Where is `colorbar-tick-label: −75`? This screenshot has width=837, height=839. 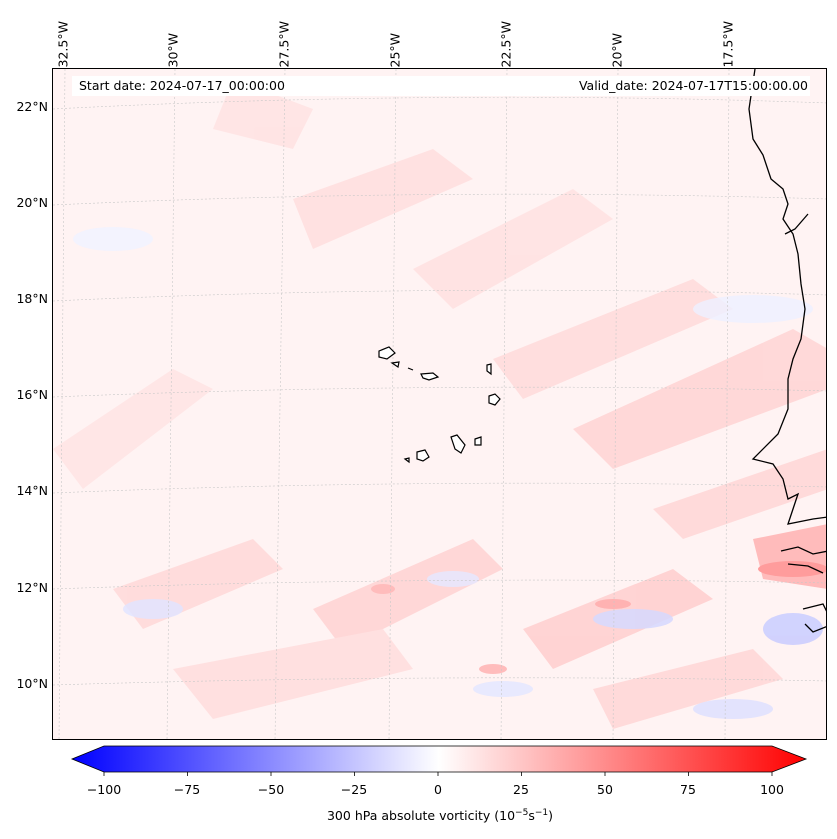
colorbar-tick-label: −75 is located at coordinates (187, 789).